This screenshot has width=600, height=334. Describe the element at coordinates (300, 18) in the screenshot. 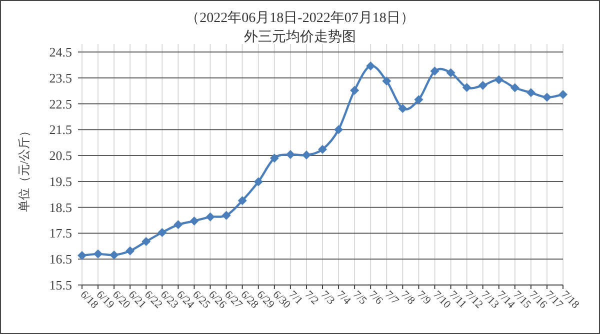

I see `chart-title: （2022年06月18日-2022年07月18日）` at that location.